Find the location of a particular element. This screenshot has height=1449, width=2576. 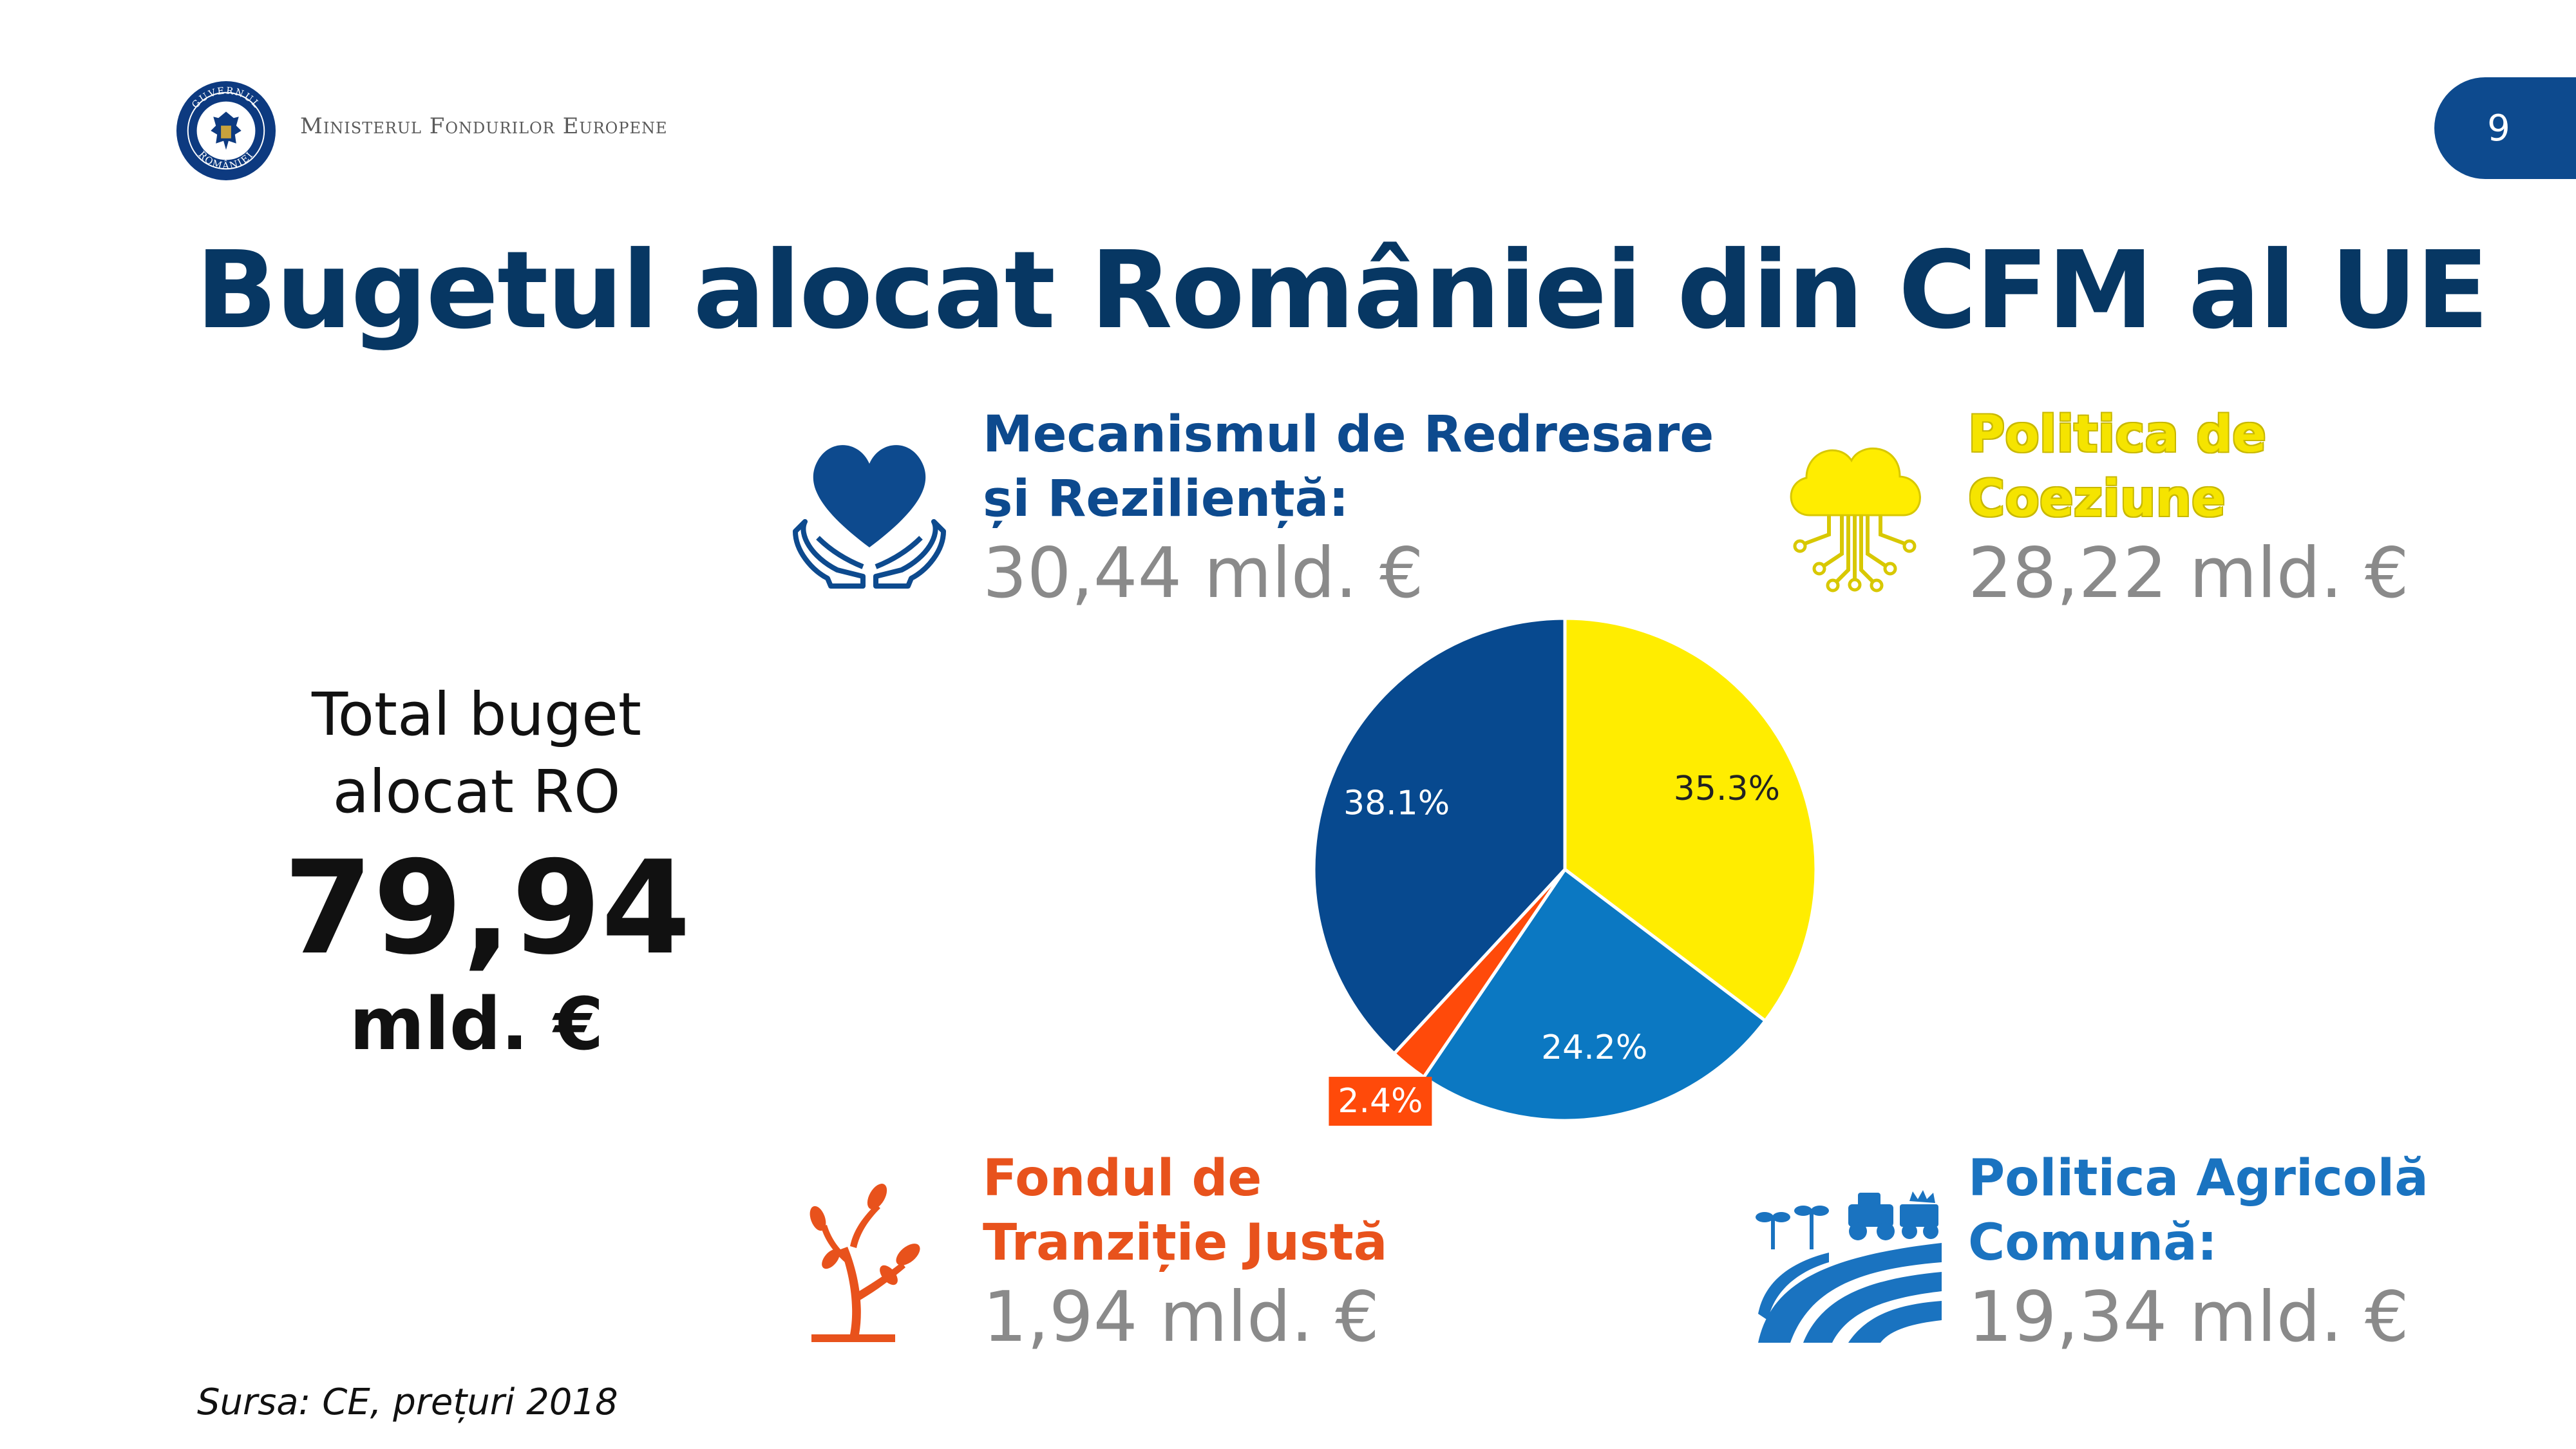

pie-data-label: 38.1% is located at coordinates (1397, 803).